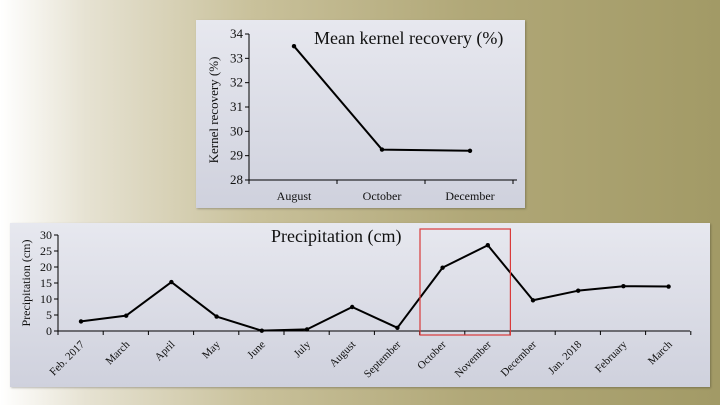 Image resolution: width=720 pixels, height=405 pixels. I want to click on x-tick-label: Jan. 2018, so click(565, 357).